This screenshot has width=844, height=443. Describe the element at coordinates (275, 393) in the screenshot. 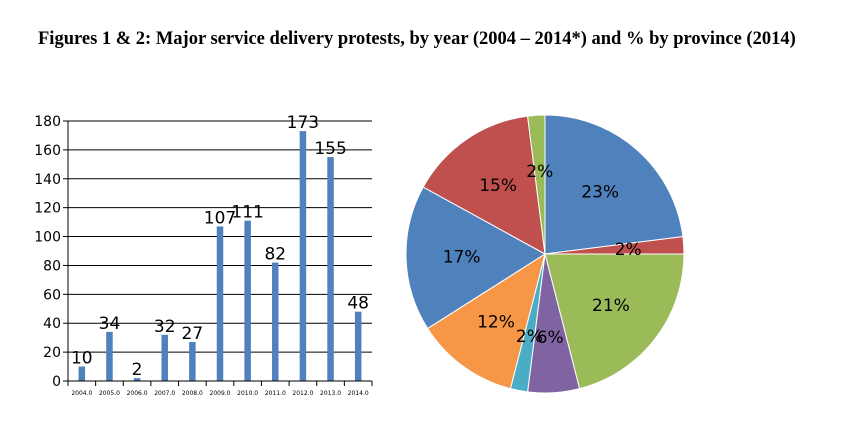

I see `bar-x-tick-label: 2011.0` at that location.